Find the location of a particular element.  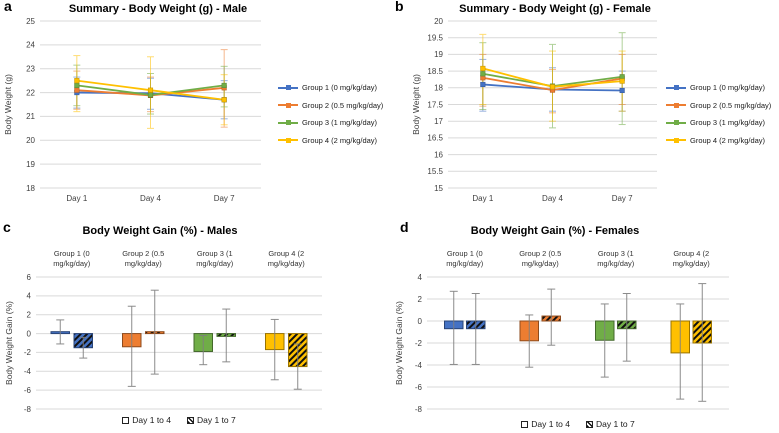

panel-letter-b: b is located at coordinates (399, 7).